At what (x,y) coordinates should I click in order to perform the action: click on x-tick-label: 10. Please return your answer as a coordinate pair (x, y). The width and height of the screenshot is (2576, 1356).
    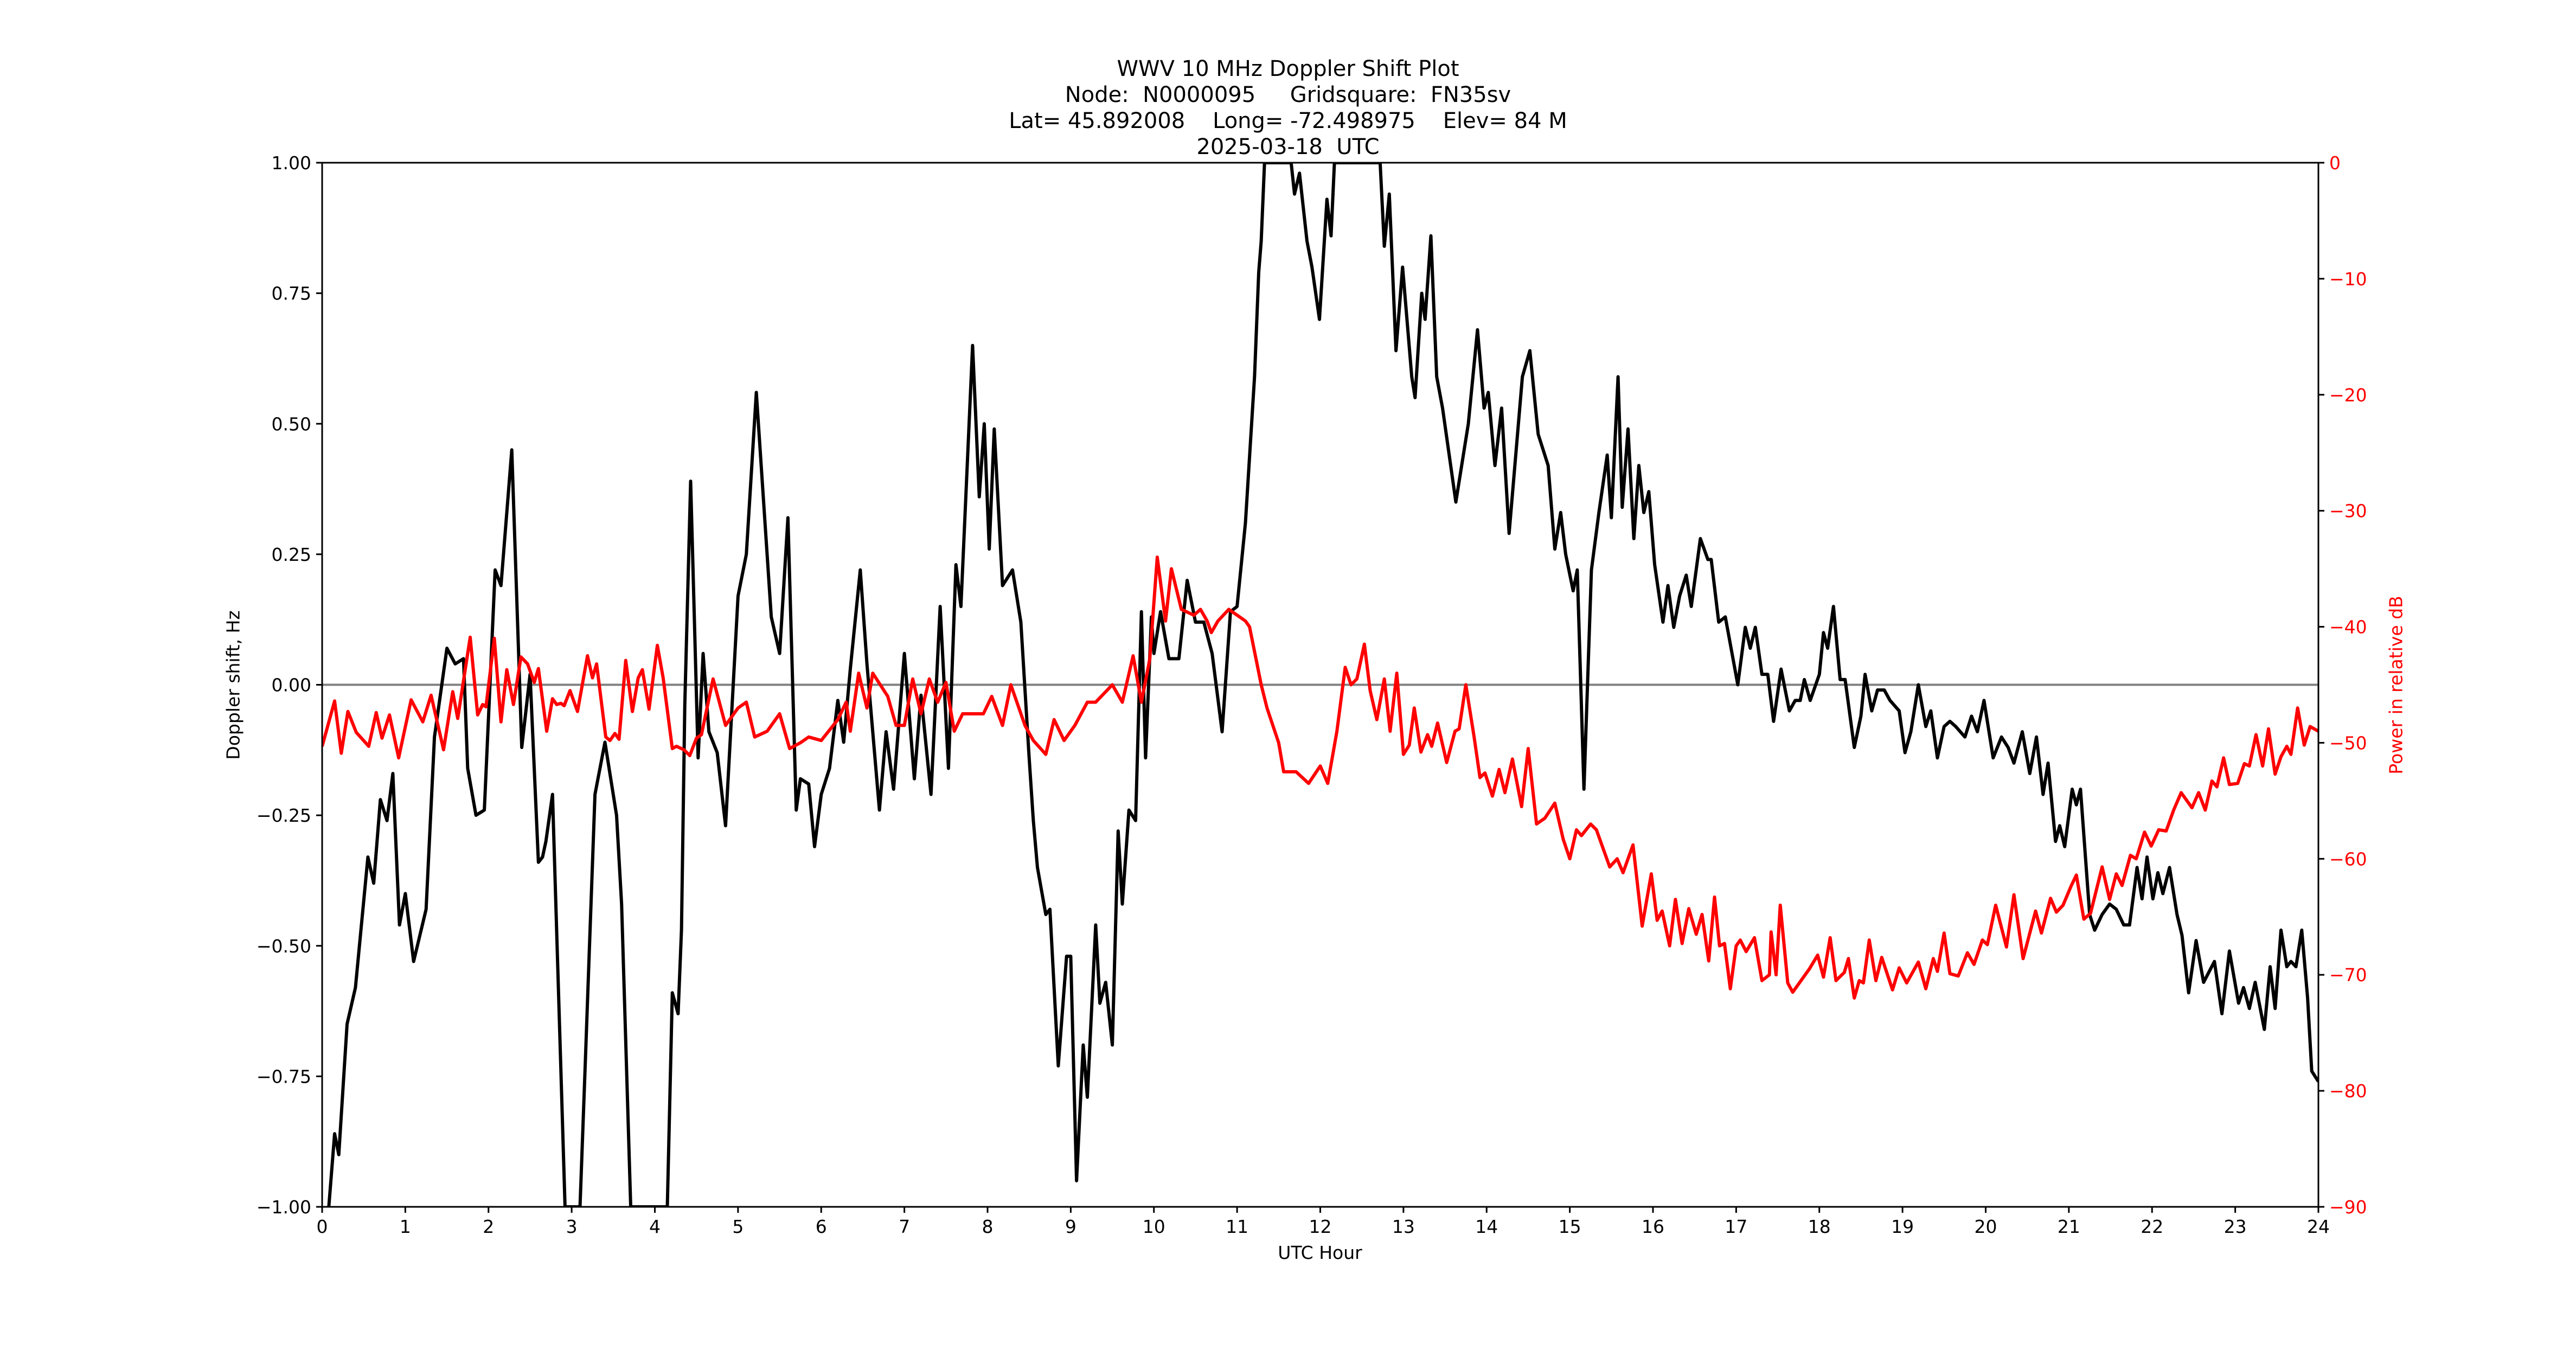
    Looking at the image, I should click on (1154, 1226).